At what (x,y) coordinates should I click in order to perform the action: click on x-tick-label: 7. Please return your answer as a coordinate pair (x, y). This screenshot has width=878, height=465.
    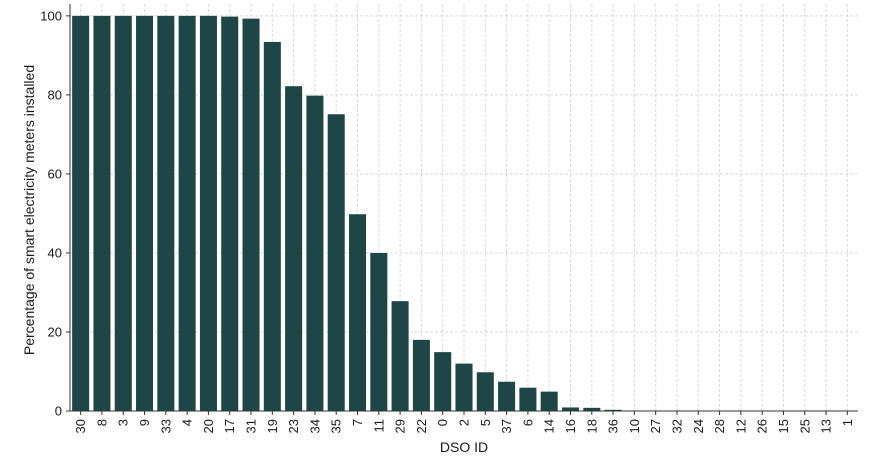
    Looking at the image, I should click on (357, 422).